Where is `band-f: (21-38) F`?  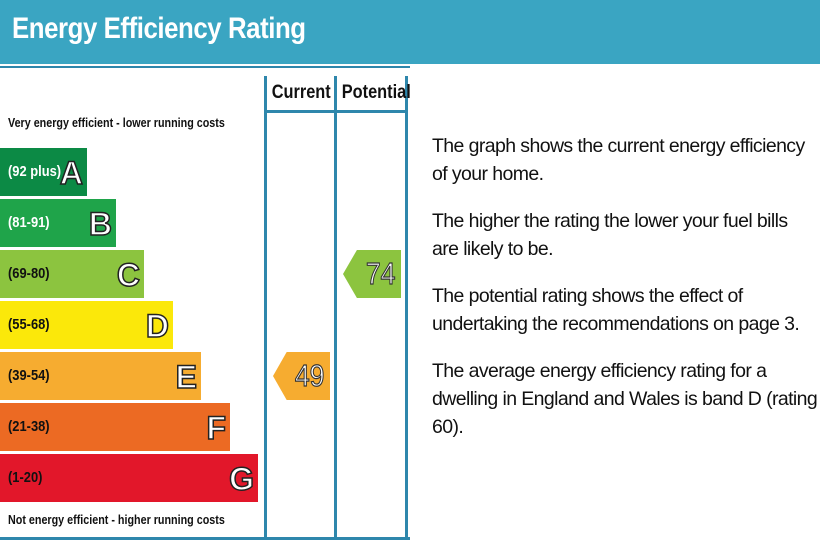 band-f: (21-38) F is located at coordinates (115, 427).